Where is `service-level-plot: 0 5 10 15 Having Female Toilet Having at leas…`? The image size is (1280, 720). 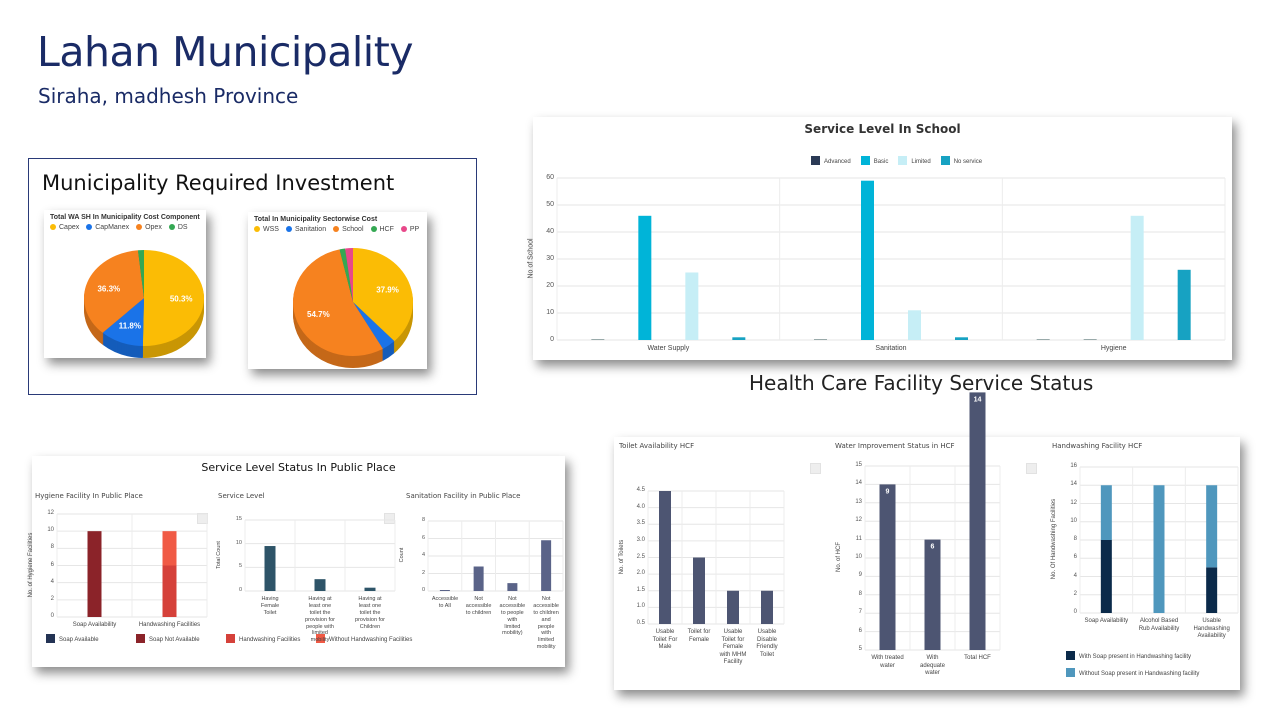 service-level-plot: 0 5 10 15 Having Female Toilet Having at leas… is located at coordinates (306, 579).